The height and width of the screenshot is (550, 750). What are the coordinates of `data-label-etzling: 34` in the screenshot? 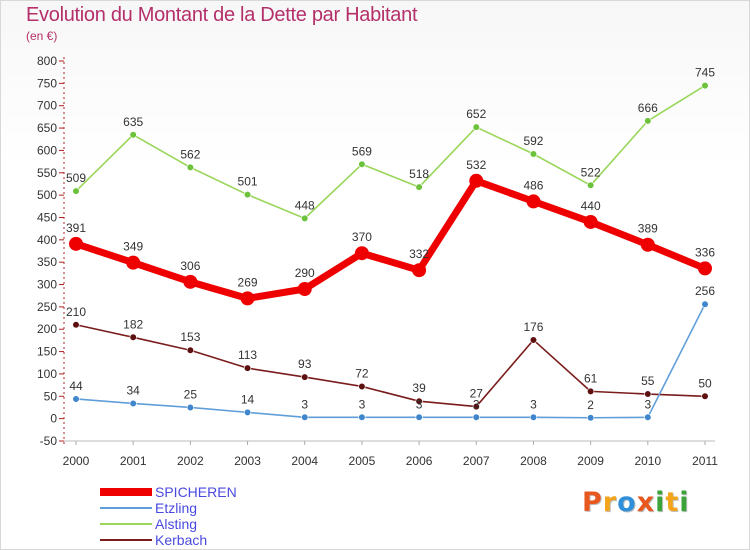 It's located at (134, 390).